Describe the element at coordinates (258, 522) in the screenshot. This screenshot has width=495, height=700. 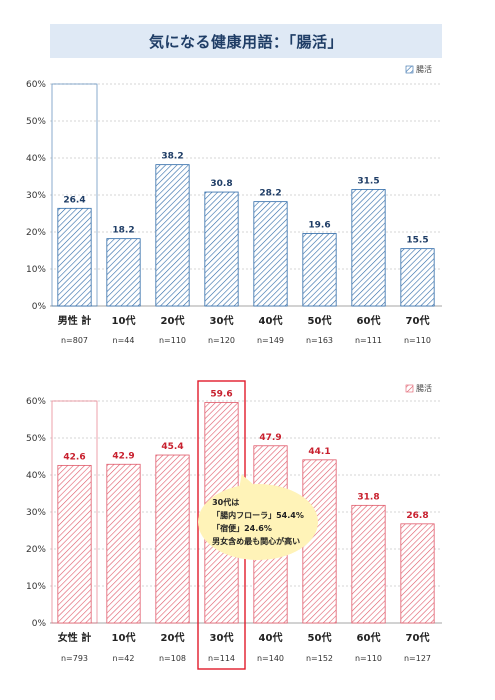
I see `callout-bubble: 30代は 「腸内フローラ」54.4% 「宿便」24.6% 男女含め最も関心が高い` at that location.